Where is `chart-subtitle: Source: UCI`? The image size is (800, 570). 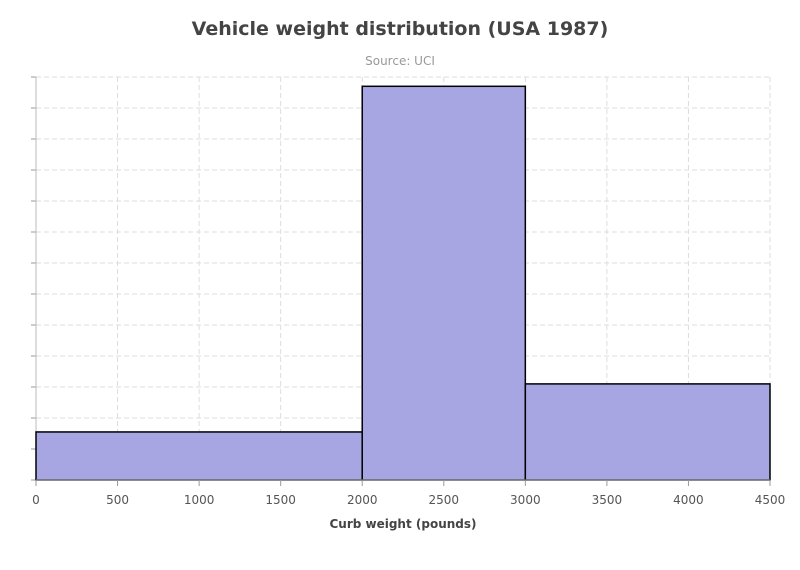
chart-subtitle: Source: UCI is located at coordinates (400, 61).